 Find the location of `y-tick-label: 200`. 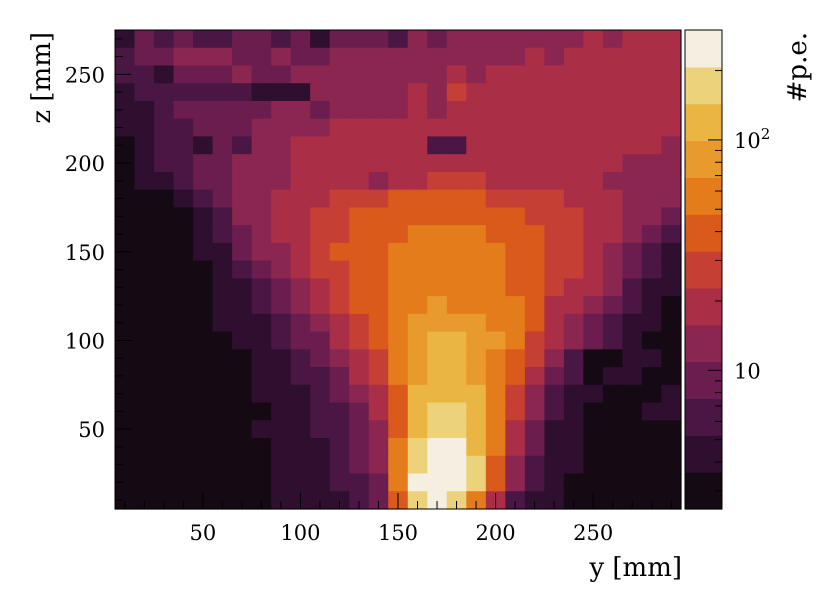

y-tick-label: 200 is located at coordinates (85, 164).